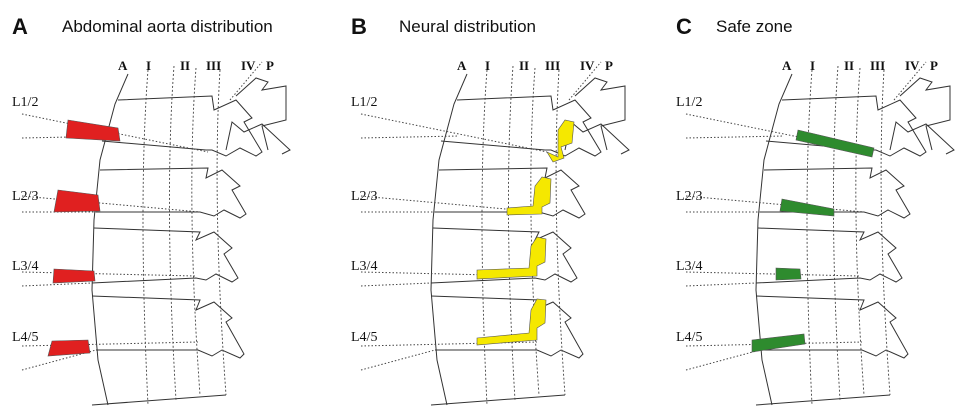 This screenshot has height=410, width=978. What do you see at coordinates (20, 26) in the screenshot?
I see `panel-letter: A` at bounding box center [20, 26].